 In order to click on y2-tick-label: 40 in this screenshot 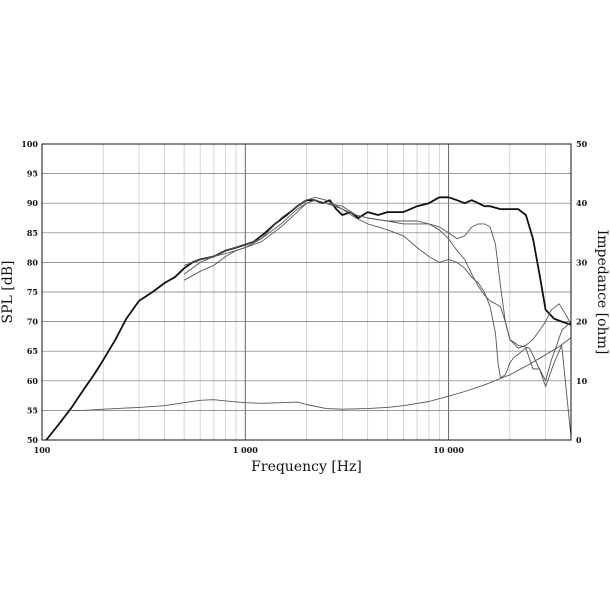, I will do `click(582, 203)`.